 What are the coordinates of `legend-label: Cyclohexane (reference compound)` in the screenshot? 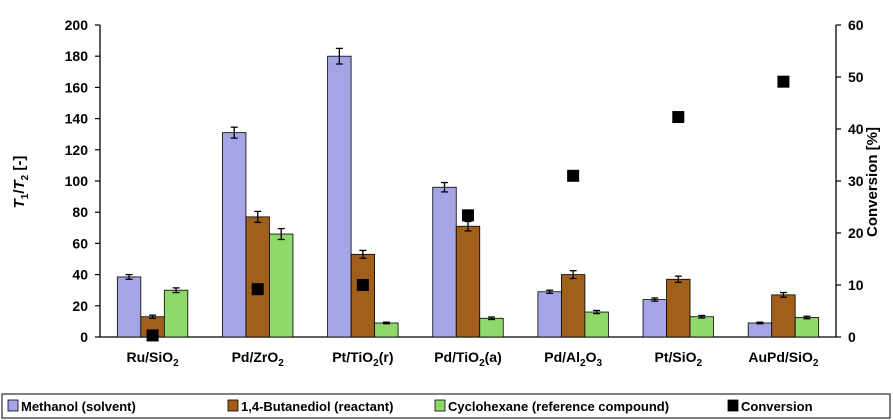 It's located at (558, 406).